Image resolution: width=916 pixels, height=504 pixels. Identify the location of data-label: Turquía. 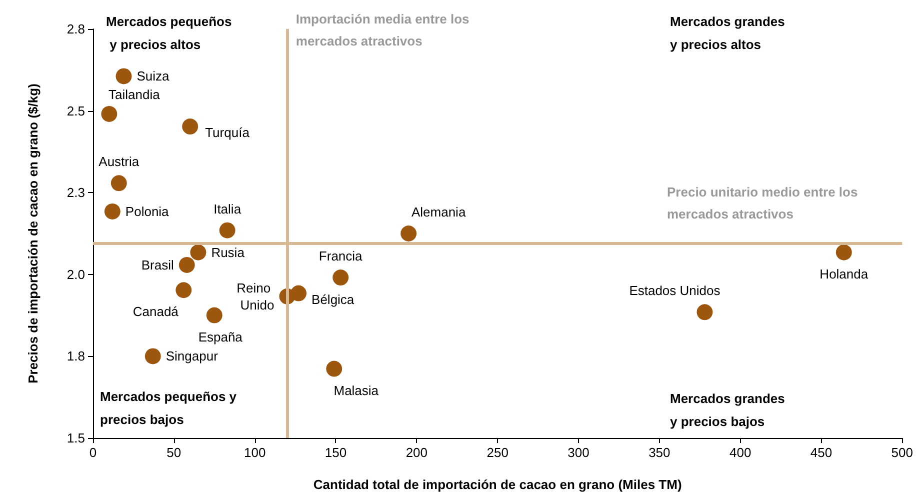
(227, 132).